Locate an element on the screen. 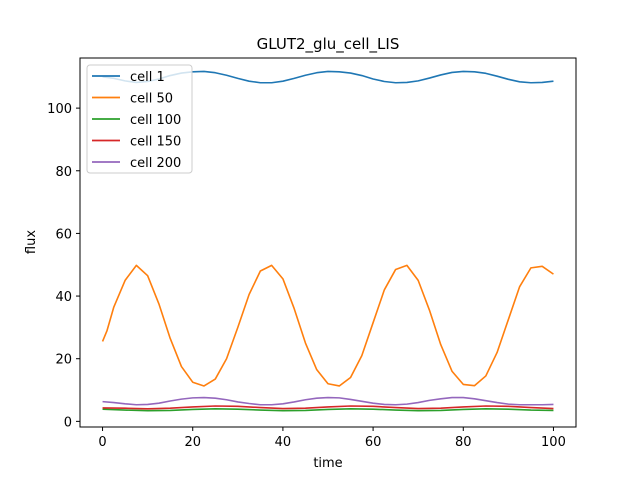 This screenshot has height=480, width=640. legend-label: cell 150 is located at coordinates (155, 142).